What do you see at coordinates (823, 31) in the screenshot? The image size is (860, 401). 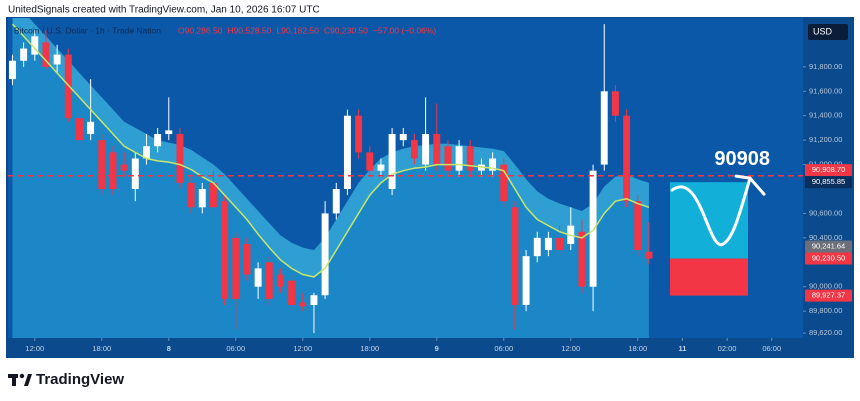 I see `currency-label: USD` at bounding box center [823, 31].